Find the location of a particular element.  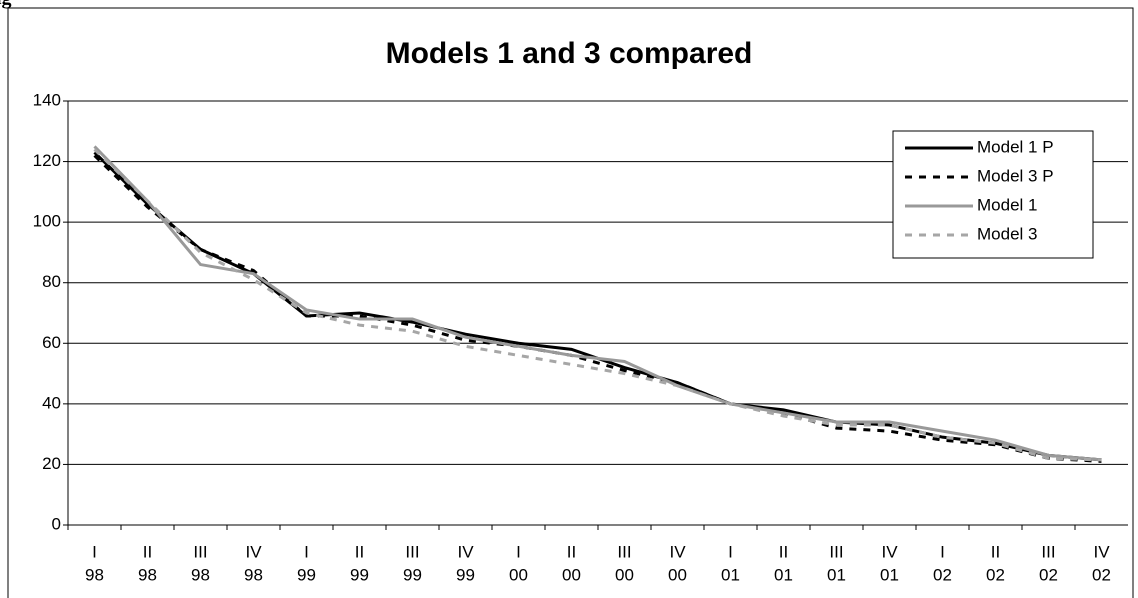

legend-label: Model 1 P is located at coordinates (1015, 146).